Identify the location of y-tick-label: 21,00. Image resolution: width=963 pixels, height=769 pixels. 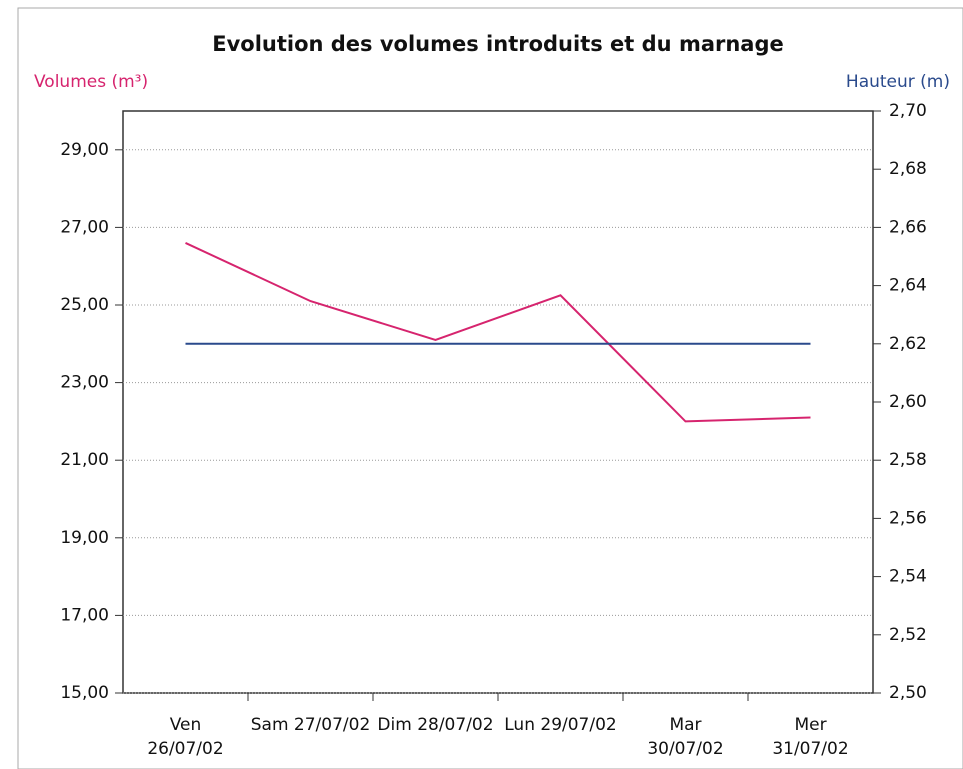
(84, 460).